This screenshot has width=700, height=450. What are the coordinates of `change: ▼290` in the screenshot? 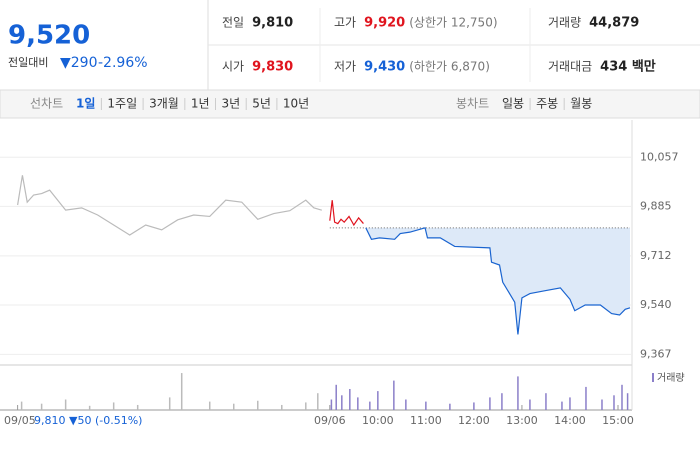 It's located at (79, 63).